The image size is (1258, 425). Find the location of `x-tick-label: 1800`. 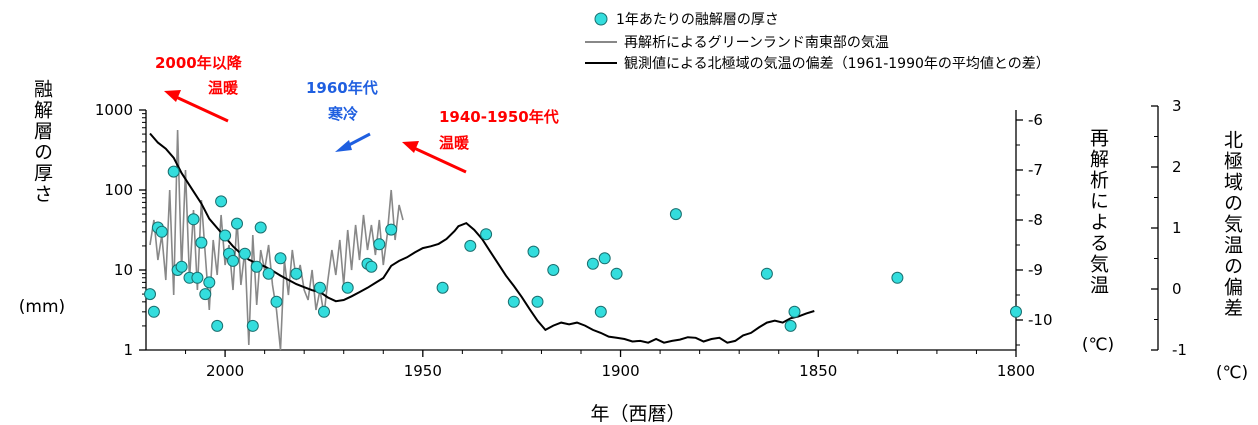

x-tick-label: 1800 is located at coordinates (1016, 371).